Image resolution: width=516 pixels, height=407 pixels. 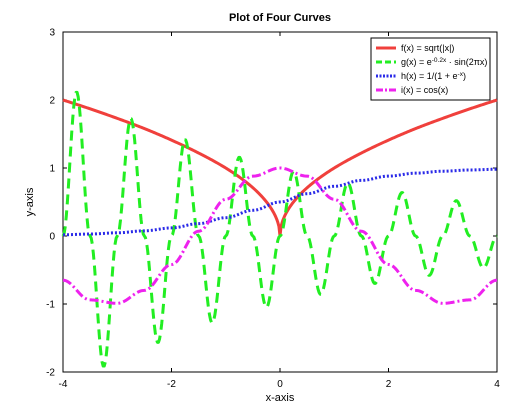 I want to click on y-tick-label: -2, so click(x=50, y=373).